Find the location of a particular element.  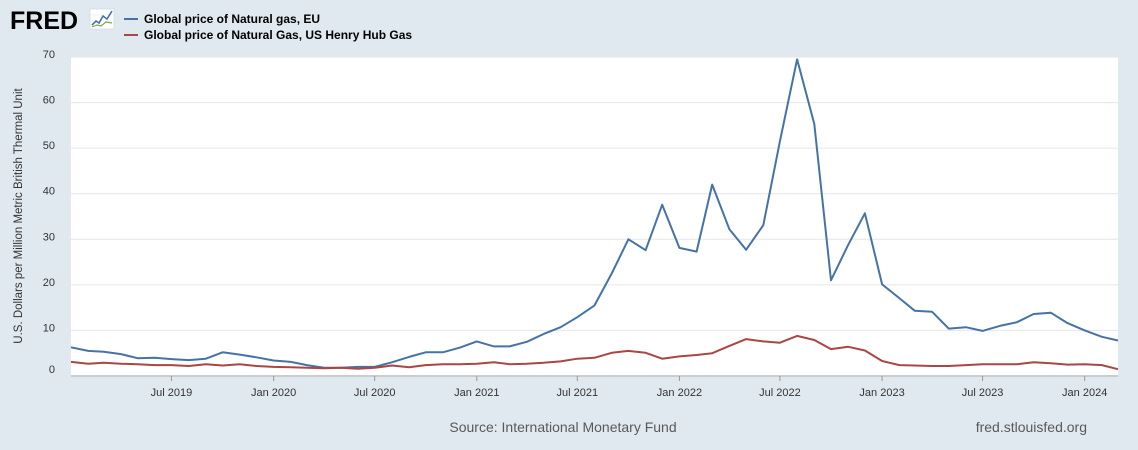

y-tick-label: 30 is located at coordinates (49, 237).